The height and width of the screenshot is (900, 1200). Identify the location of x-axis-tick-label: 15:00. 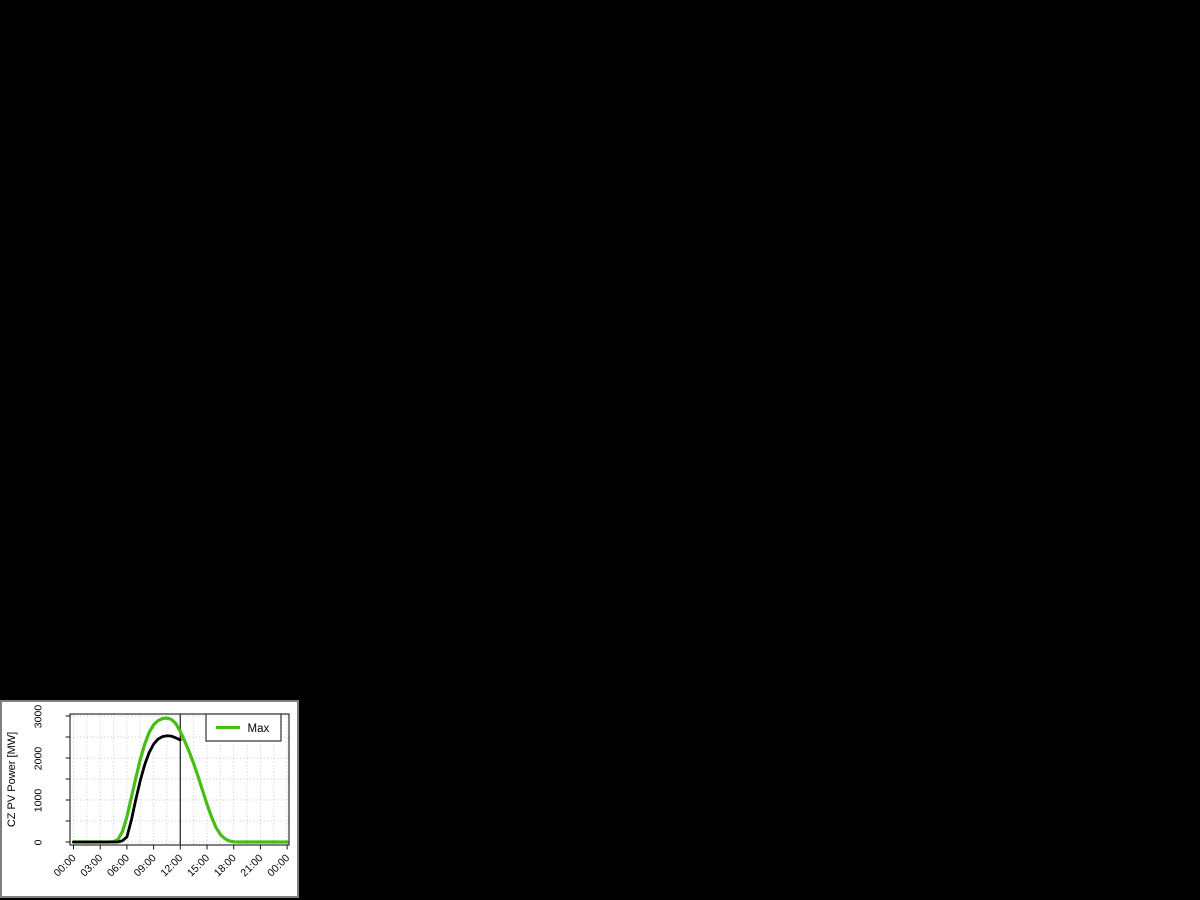
(198, 865).